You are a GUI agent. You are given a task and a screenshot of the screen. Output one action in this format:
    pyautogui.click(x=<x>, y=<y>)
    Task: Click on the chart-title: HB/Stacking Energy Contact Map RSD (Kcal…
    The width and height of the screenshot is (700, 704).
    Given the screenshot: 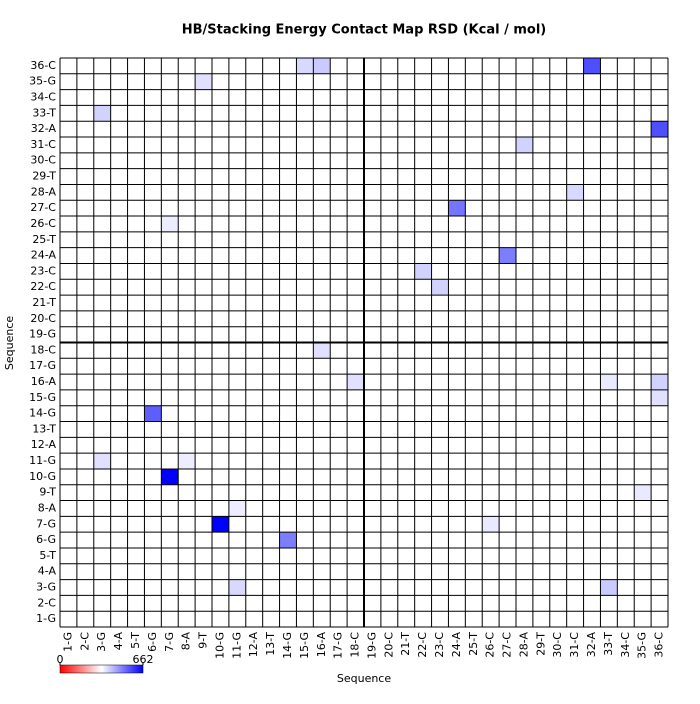 What is the action you would take?
    pyautogui.click(x=364, y=30)
    